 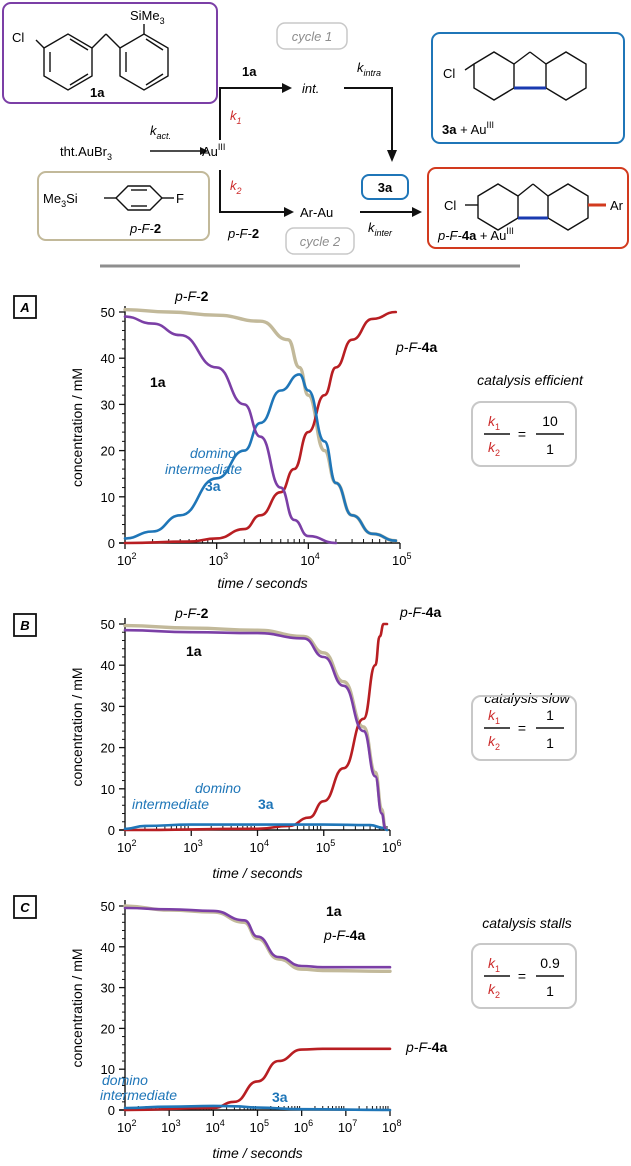 I want to click on label-p-f-2: p-F-2, so click(x=191, y=296).